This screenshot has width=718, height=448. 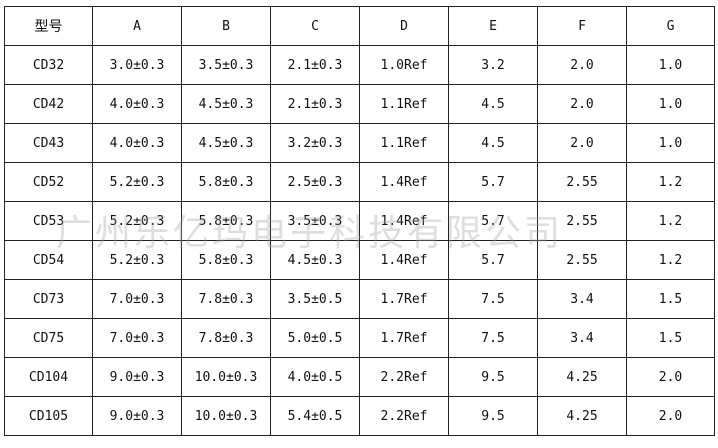 I want to click on model-cell: CD73, so click(x=48, y=299).